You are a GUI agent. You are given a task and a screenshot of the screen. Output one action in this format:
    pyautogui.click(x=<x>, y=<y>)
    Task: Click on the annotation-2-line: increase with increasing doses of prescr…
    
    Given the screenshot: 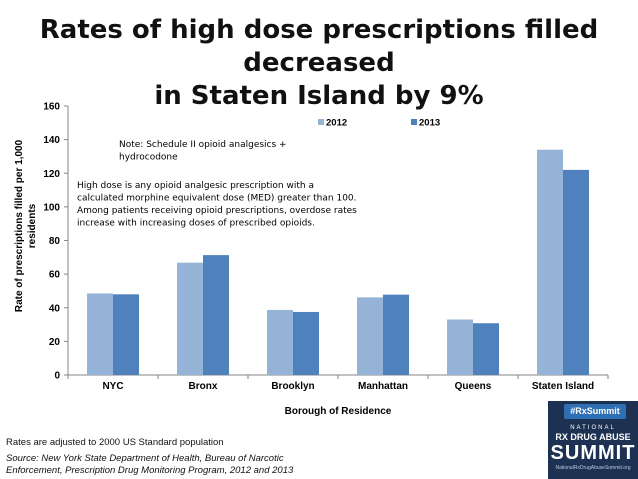 What is the action you would take?
    pyautogui.click(x=196, y=224)
    